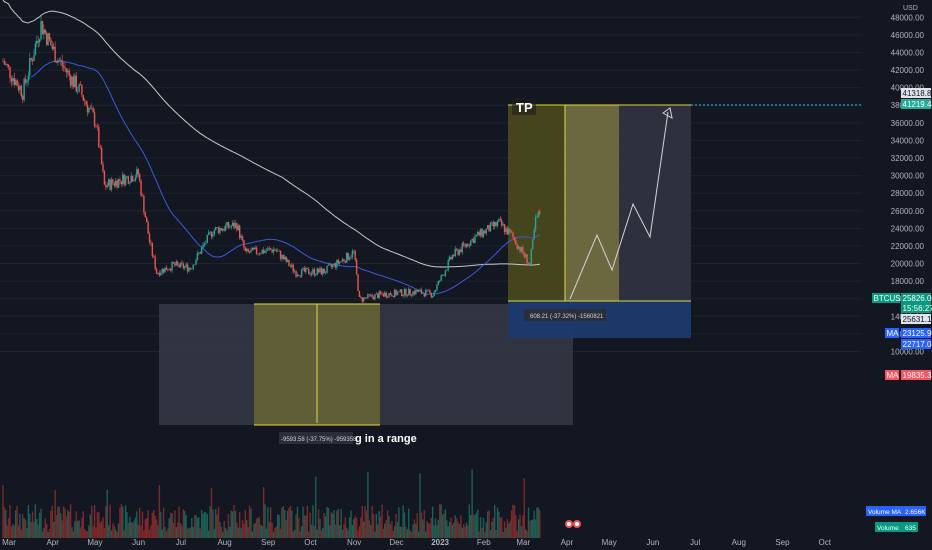 This screenshot has height=550, width=932. I want to click on y-tick-label-7: 24000.00, so click(908, 228).